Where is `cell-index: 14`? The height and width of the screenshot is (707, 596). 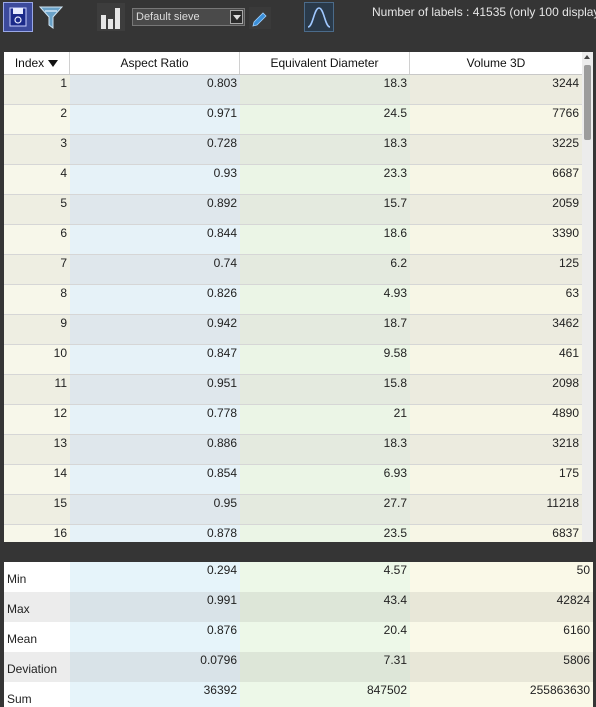 cell-index: 14 is located at coordinates (37, 479).